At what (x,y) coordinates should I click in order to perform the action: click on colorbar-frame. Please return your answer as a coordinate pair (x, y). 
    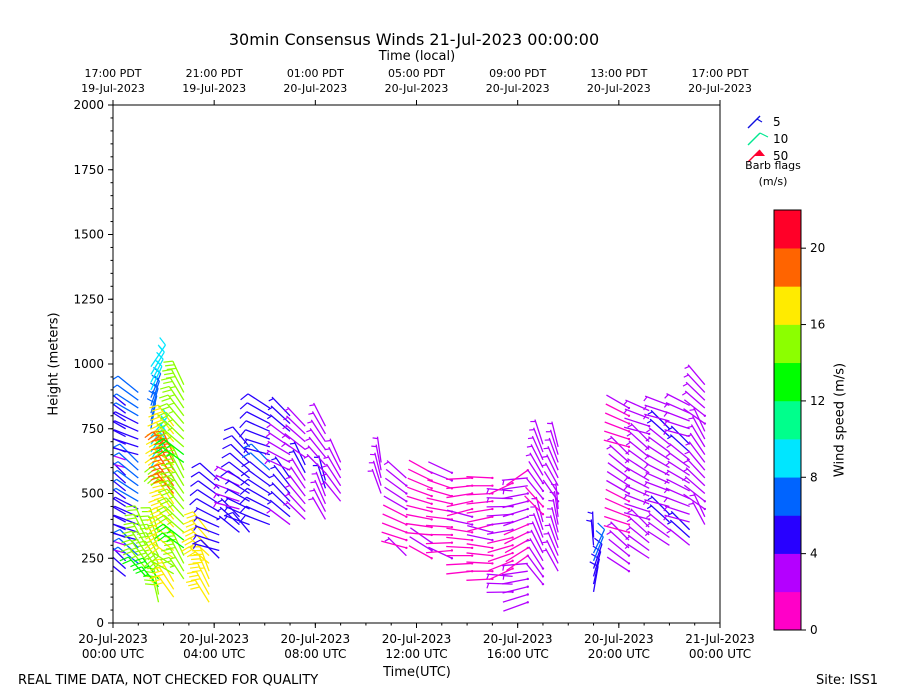
    Looking at the image, I should click on (787, 420).